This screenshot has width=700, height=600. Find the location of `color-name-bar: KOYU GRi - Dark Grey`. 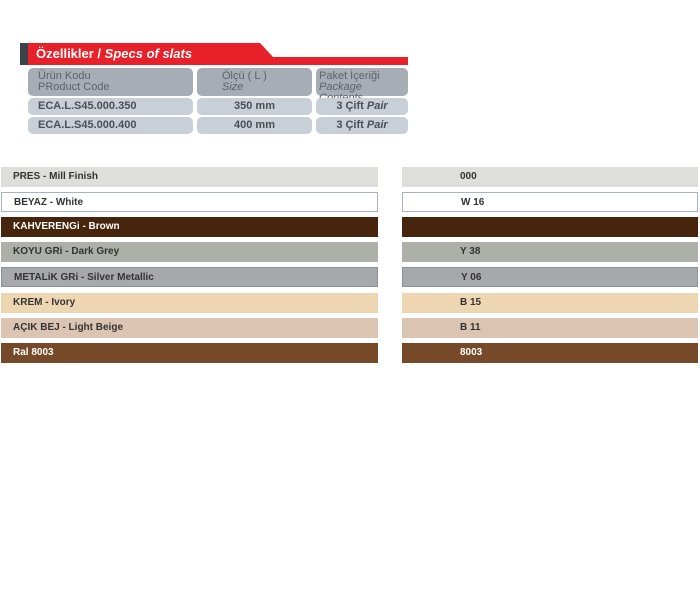

color-name-bar: KOYU GRi - Dark Grey is located at coordinates (189, 252).